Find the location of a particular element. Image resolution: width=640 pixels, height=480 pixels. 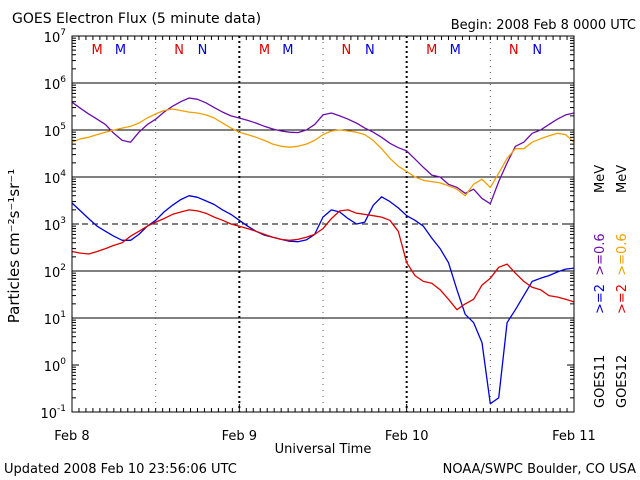

legend-unit-goes11: MeV is located at coordinates (600, 179).